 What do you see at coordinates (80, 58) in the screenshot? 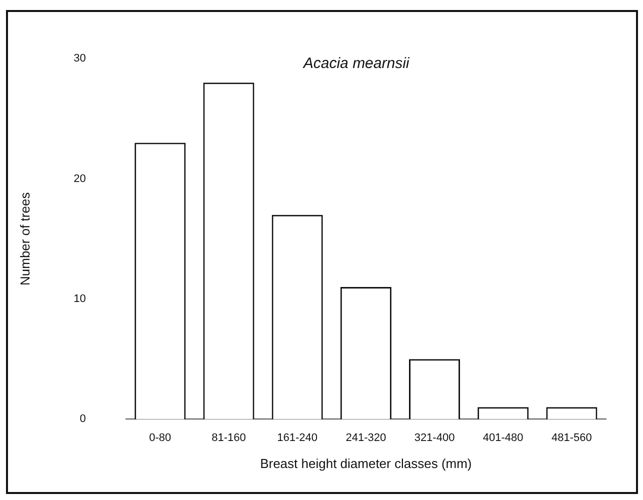
I see `y-tick-label: 30` at bounding box center [80, 58].